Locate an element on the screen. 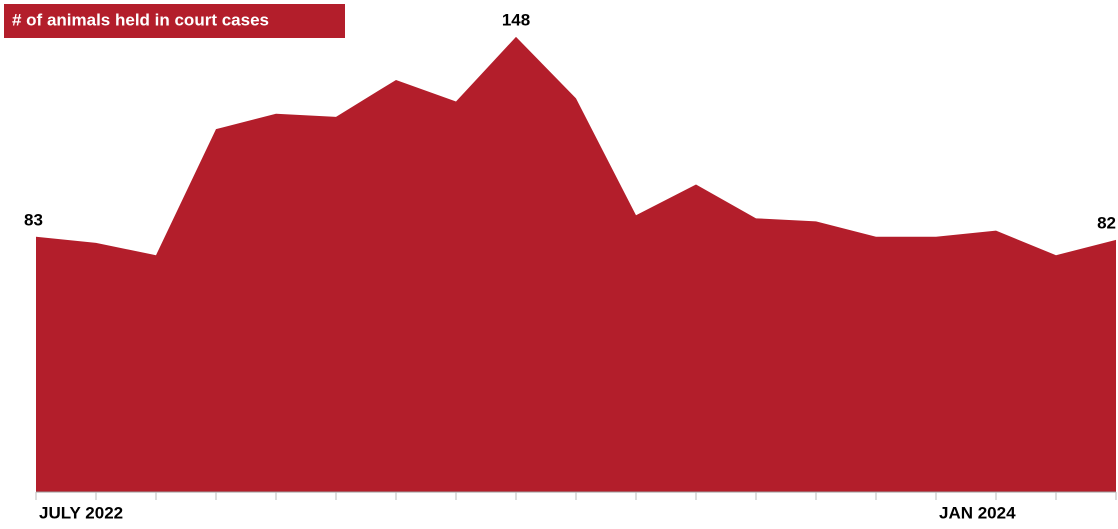 The height and width of the screenshot is (529, 1118). title-box is located at coordinates (174, 21).